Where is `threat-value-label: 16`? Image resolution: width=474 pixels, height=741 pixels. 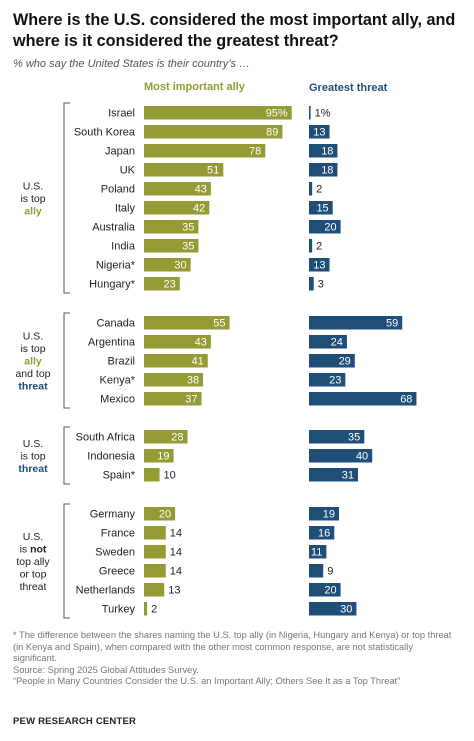 threat-value-label: 16 is located at coordinates (324, 534).